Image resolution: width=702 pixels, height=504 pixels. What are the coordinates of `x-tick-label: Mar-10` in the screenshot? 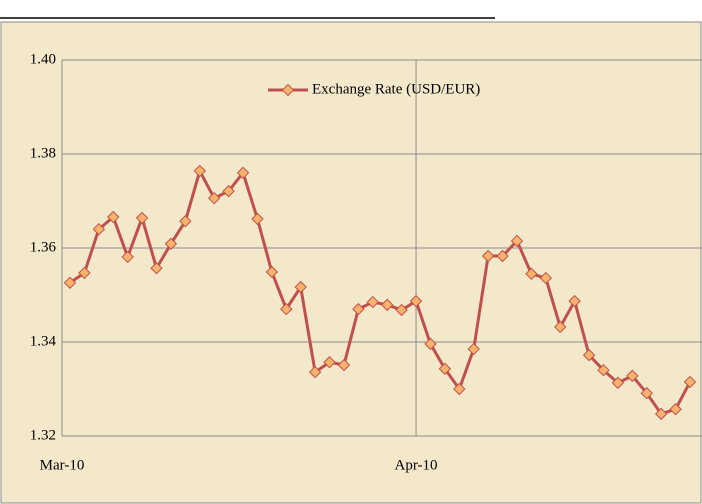 It's located at (62, 465).